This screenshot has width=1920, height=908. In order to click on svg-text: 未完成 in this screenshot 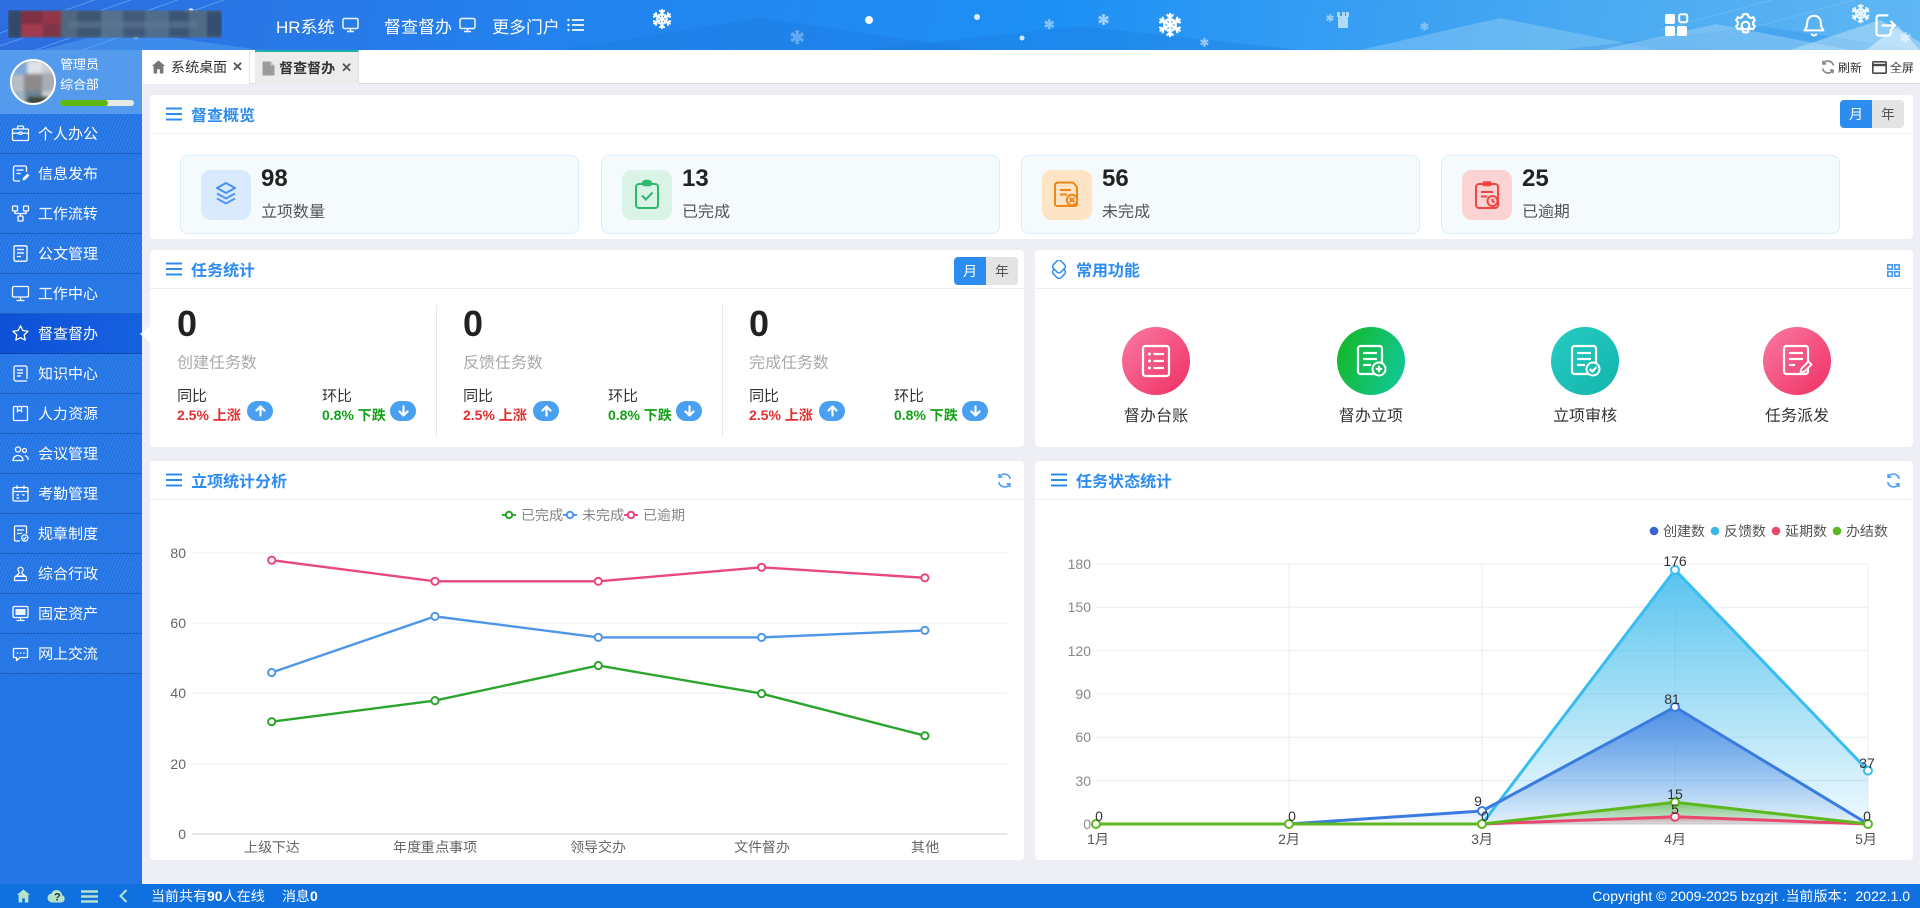, I will do `click(603, 515)`.